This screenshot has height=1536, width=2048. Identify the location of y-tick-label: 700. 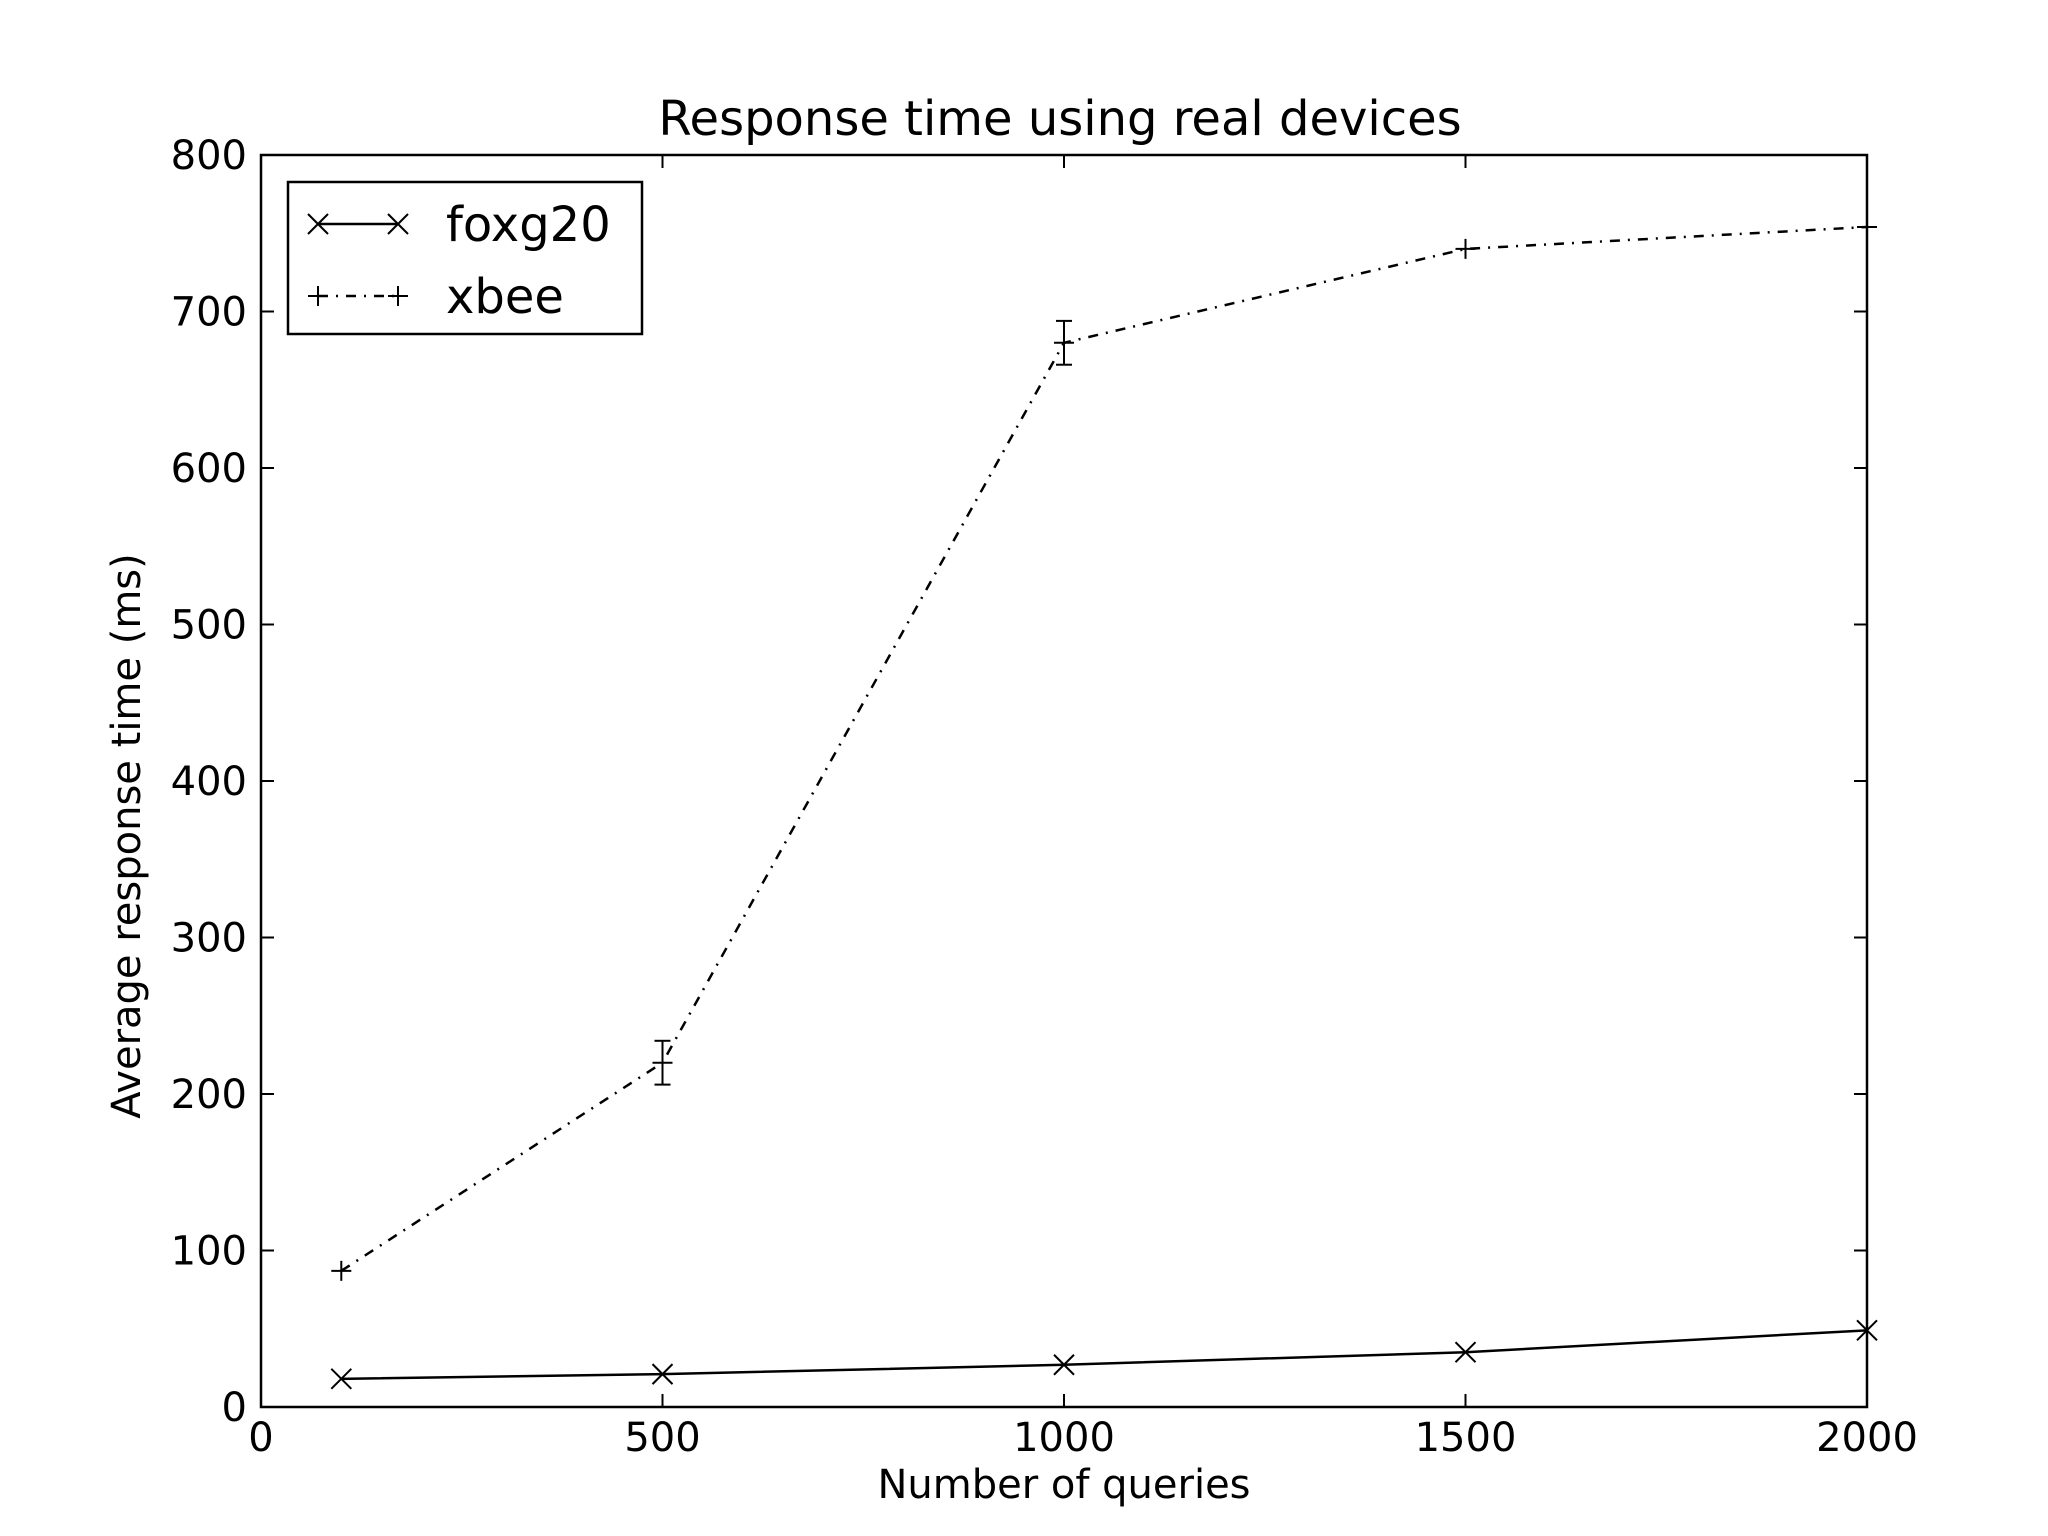
(209, 313).